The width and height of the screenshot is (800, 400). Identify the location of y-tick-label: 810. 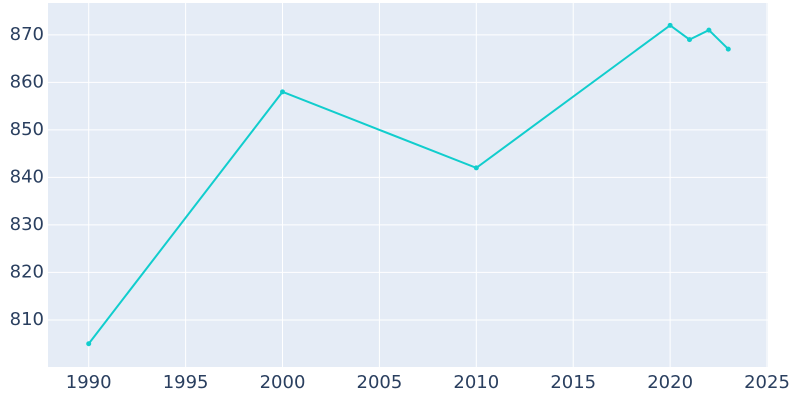
(27, 319).